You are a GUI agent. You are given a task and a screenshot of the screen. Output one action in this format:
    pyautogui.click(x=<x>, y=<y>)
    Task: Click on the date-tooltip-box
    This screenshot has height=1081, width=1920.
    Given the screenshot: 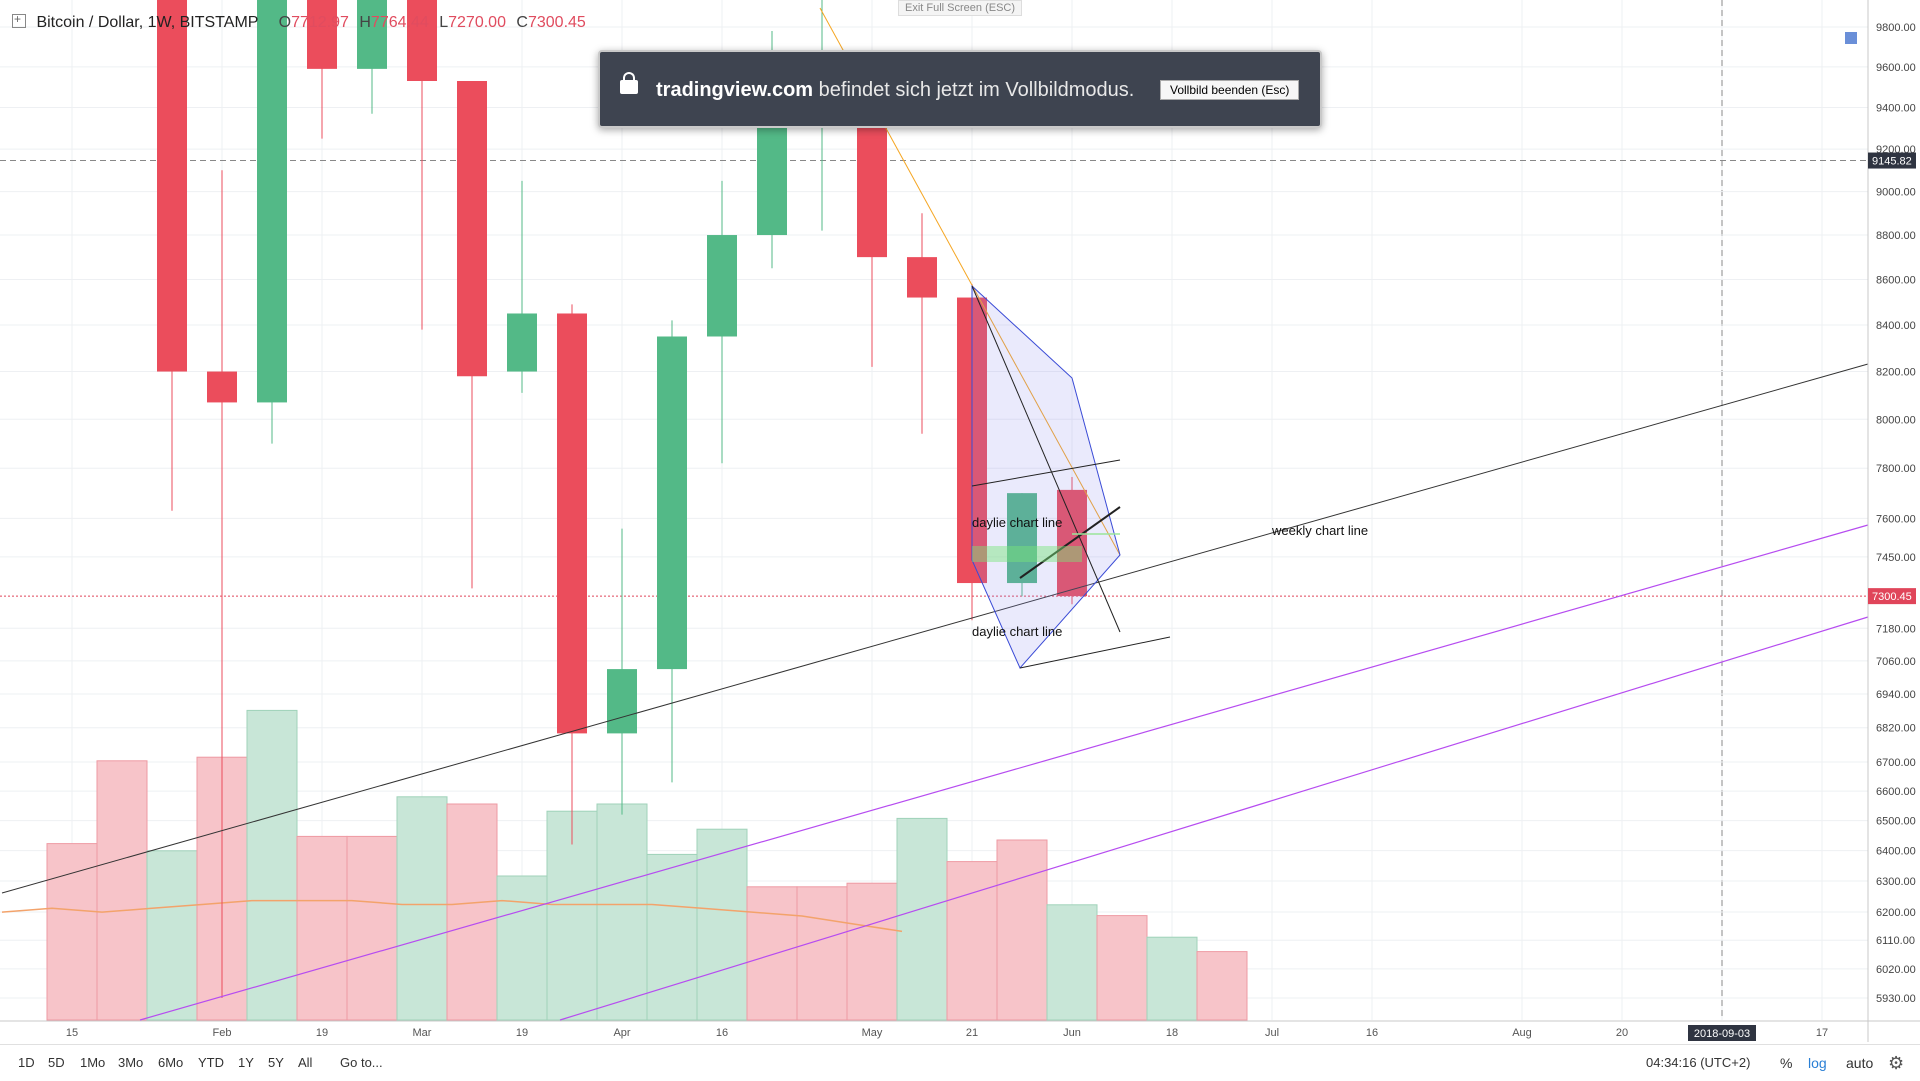 What is the action you would take?
    pyautogui.click(x=1722, y=1033)
    